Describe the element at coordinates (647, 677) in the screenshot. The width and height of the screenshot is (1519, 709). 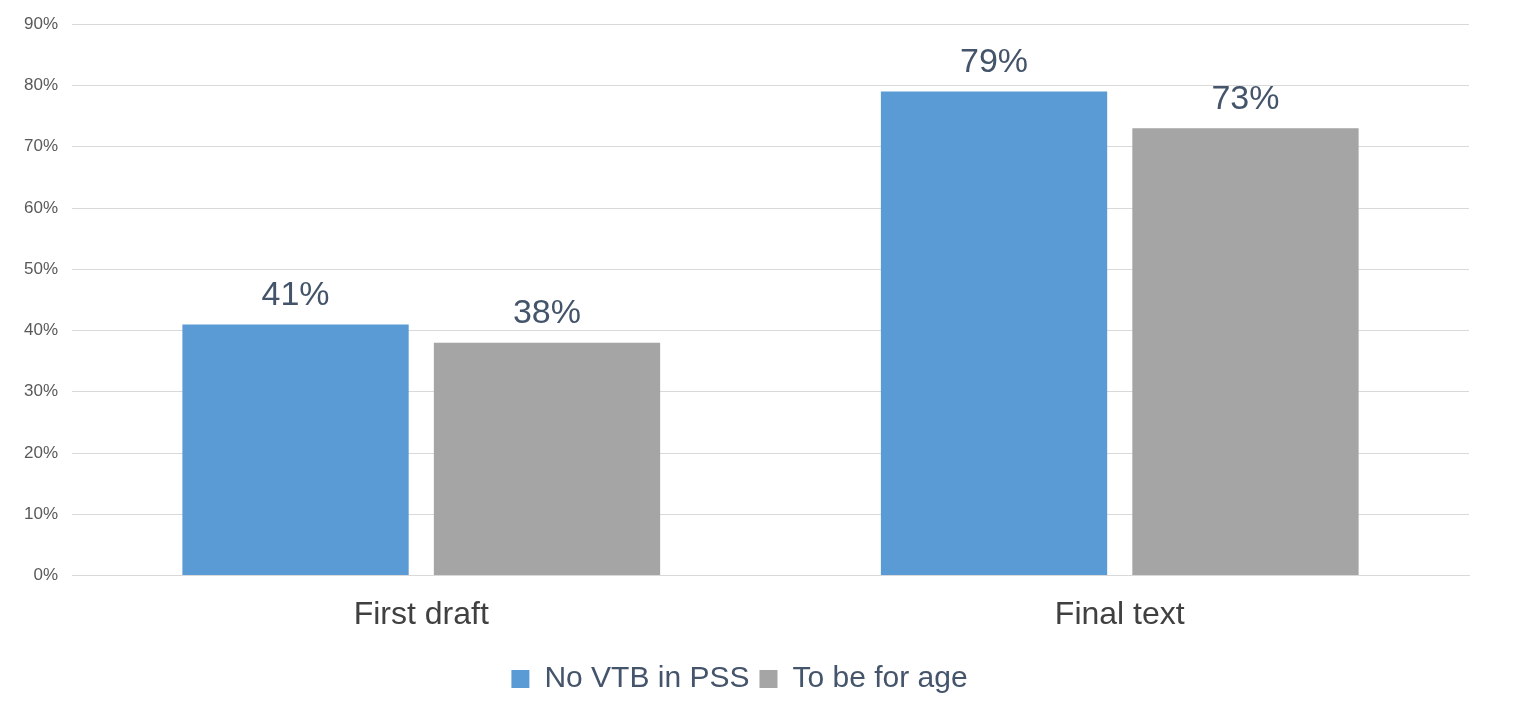
I see `legend-label: No VTB in PSS` at that location.